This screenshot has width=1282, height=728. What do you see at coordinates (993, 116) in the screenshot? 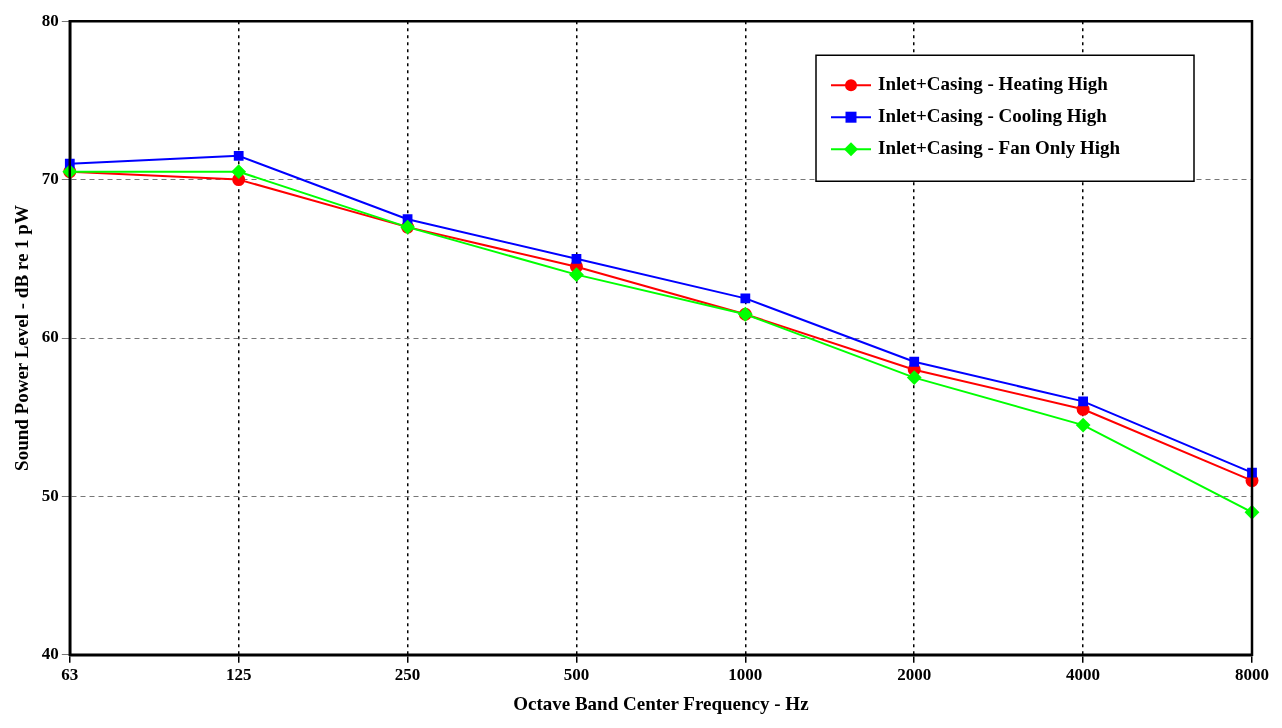
I see `legend-label: Inlet+Casing - Cooling High` at bounding box center [993, 116].